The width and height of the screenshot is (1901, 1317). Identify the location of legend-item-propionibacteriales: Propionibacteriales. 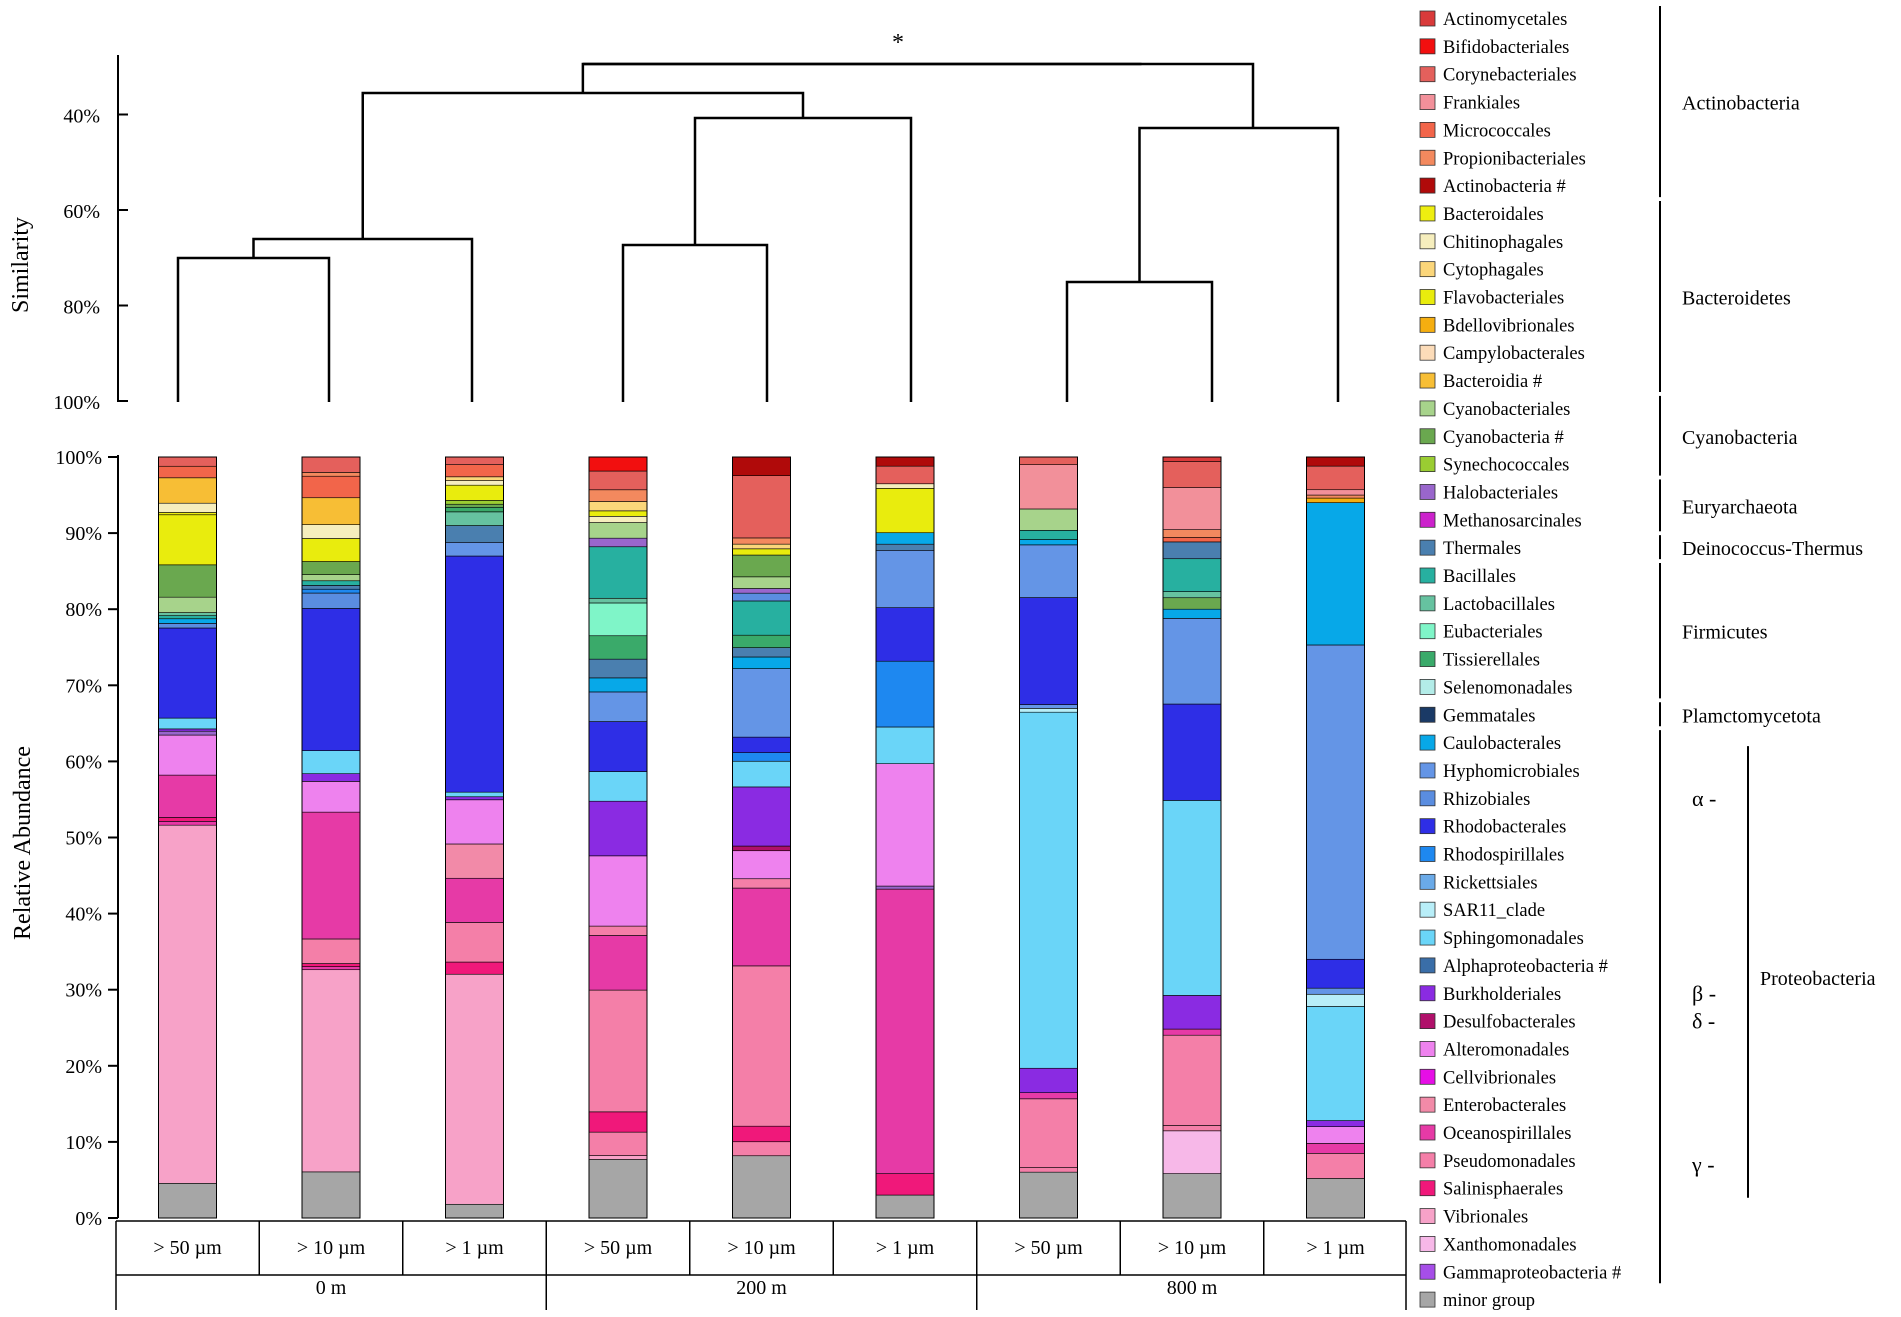
(1502, 159).